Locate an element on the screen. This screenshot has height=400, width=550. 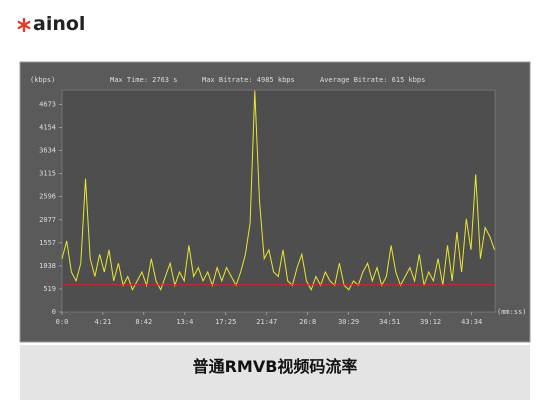
x-tick-label: 17:25 is located at coordinates (225, 322).